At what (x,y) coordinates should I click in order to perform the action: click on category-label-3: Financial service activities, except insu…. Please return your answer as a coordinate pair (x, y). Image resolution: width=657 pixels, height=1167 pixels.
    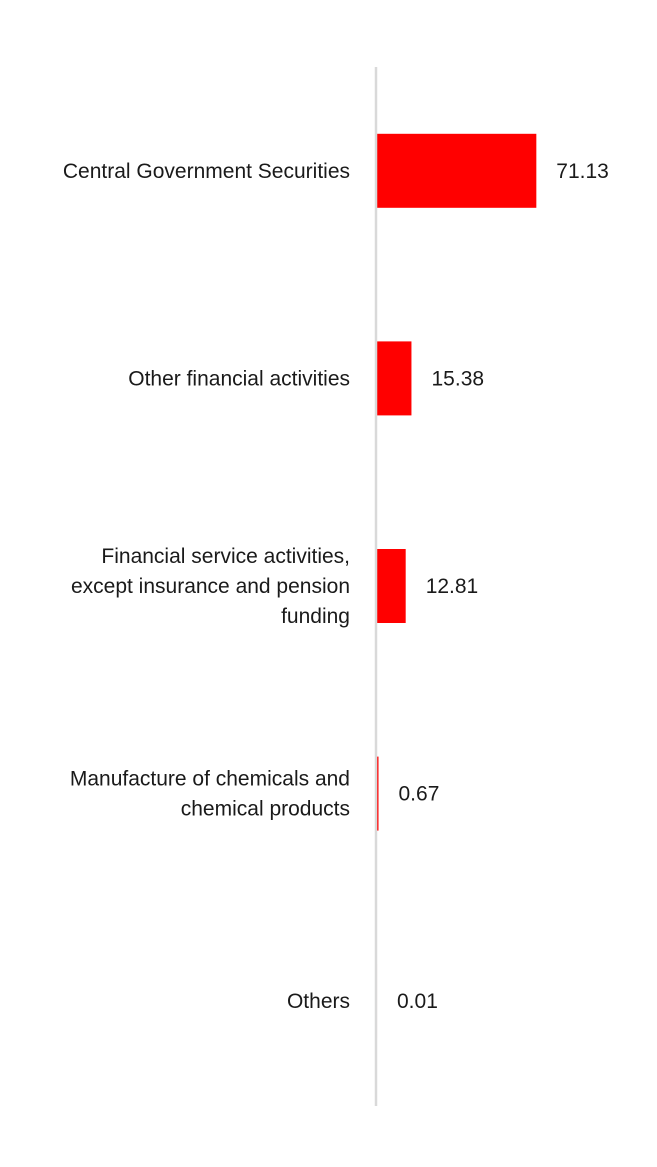
    Looking at the image, I should click on (210, 586).